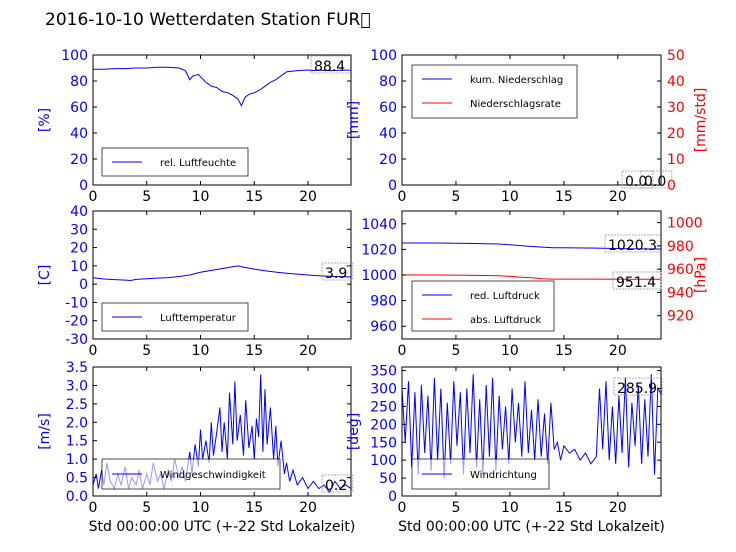  I want to click on pressure-y2tick-label: 960, so click(680, 270).